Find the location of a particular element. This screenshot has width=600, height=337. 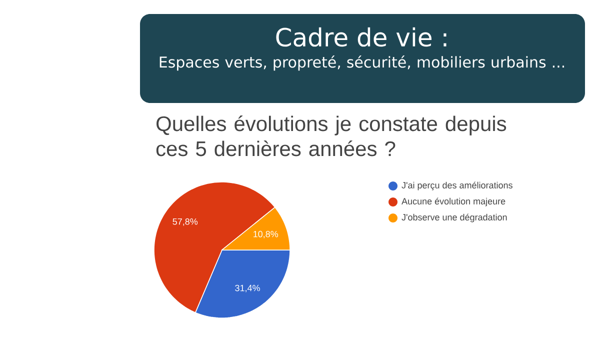

data-label: 10,8% is located at coordinates (266, 234).